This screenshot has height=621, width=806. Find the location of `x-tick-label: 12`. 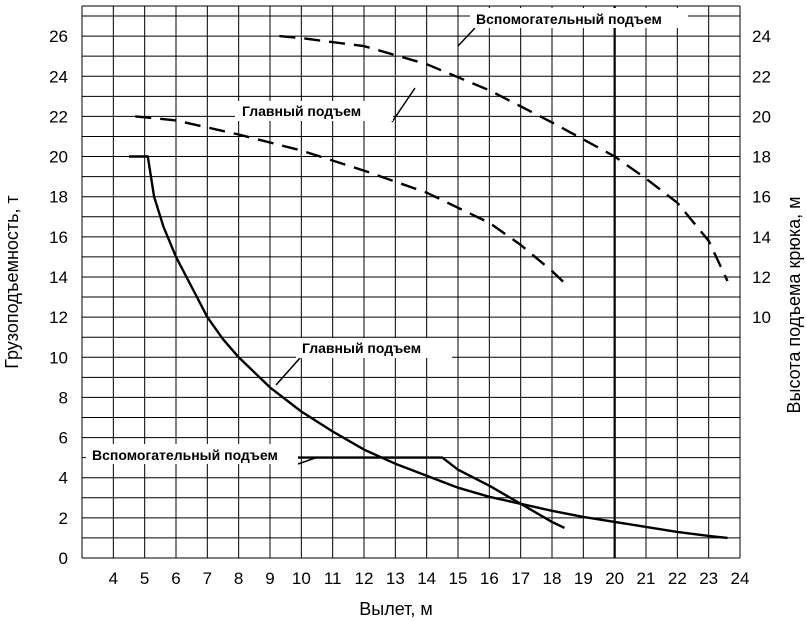

x-tick-label: 12 is located at coordinates (364, 578).